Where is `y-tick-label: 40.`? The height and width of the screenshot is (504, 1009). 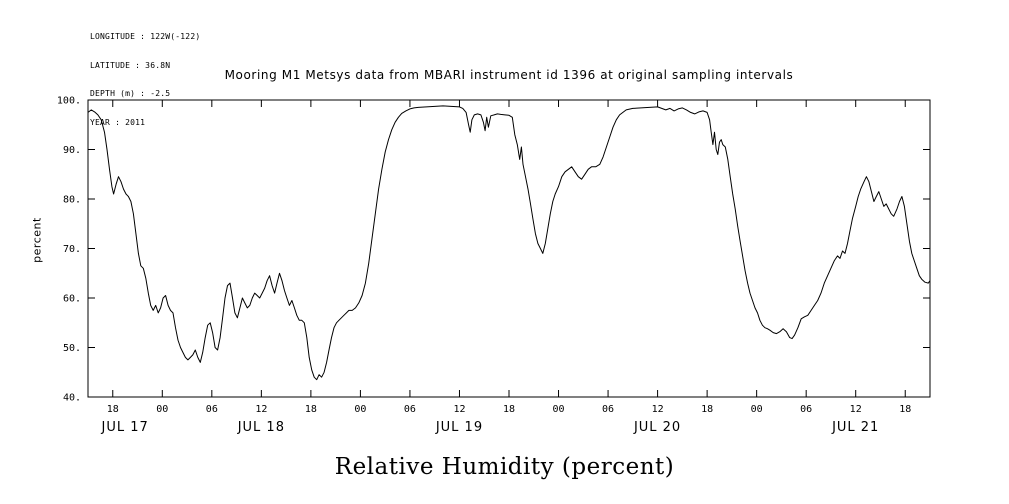 y-tick-label: 40. is located at coordinates (72, 398).